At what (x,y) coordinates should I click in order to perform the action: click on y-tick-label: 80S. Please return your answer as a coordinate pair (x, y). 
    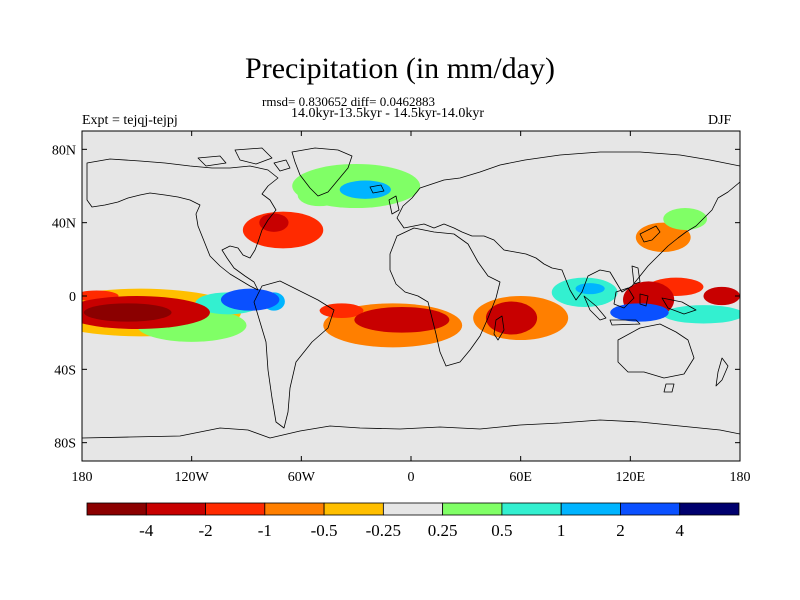
    Looking at the image, I should click on (65, 444).